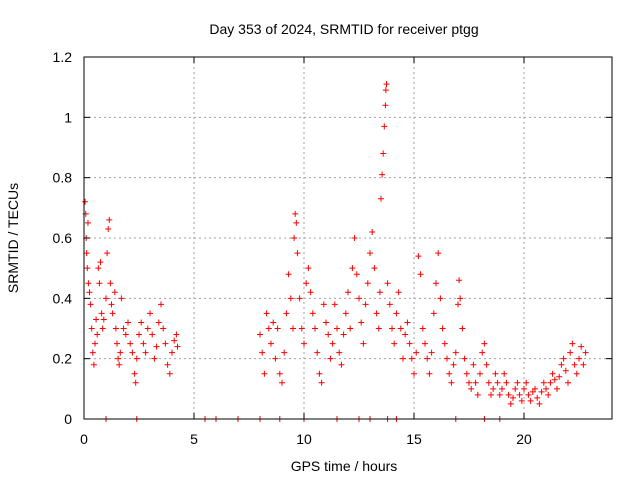  I want to click on y-axis-title: SRMTID / TECUs, so click(13, 238).